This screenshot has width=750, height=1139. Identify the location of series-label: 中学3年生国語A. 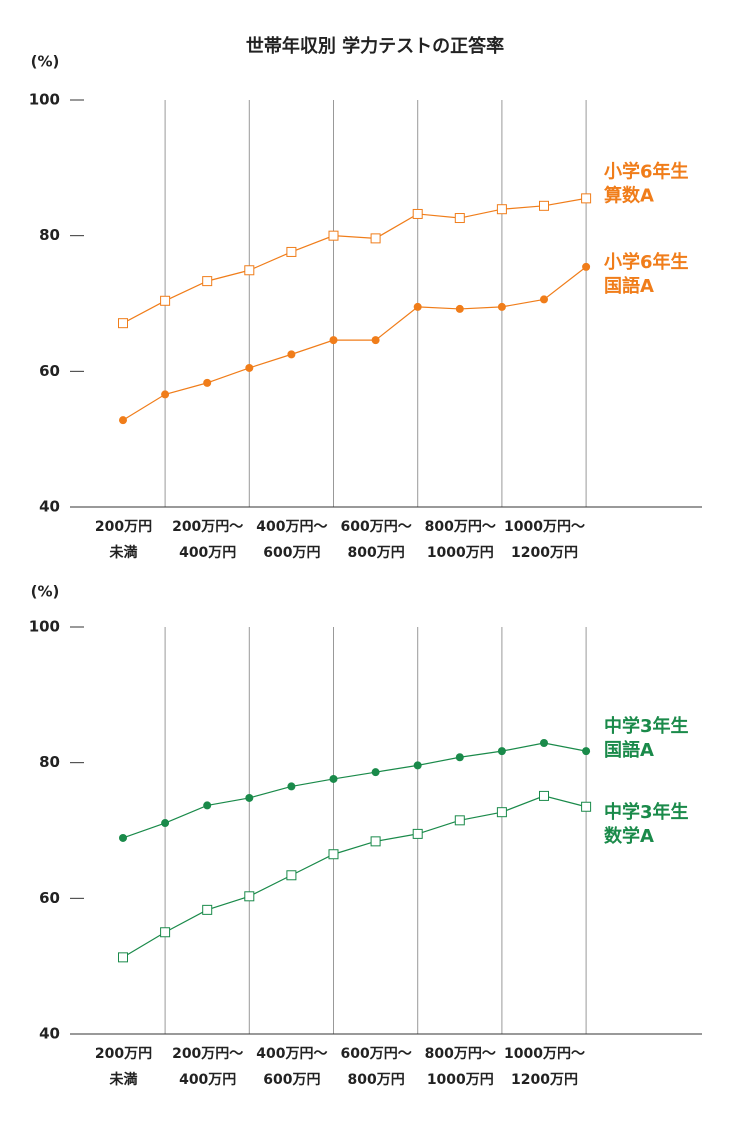
(646, 738).